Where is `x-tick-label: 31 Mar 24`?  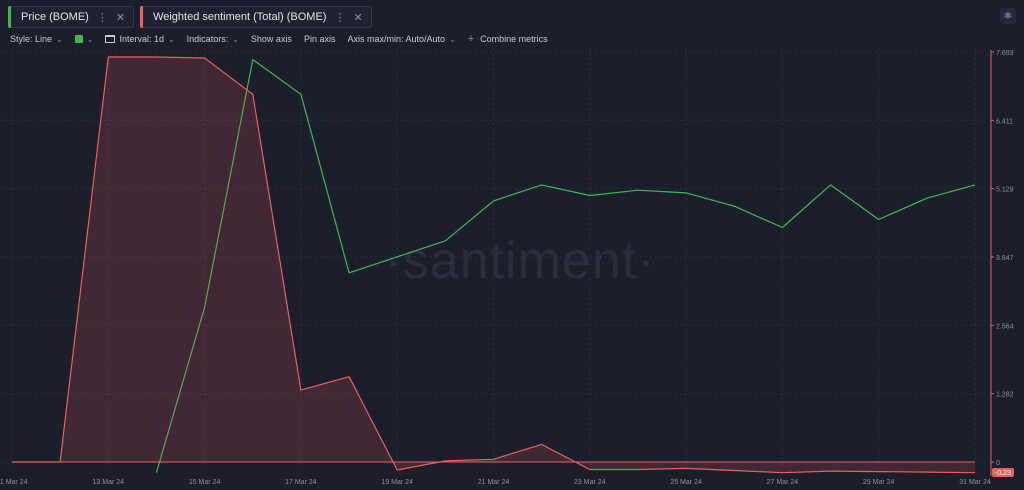
x-tick-label: 31 Mar 24 is located at coordinates (975, 482).